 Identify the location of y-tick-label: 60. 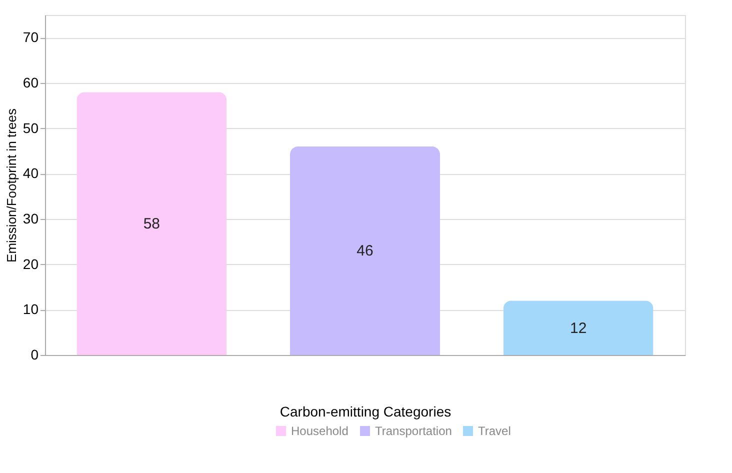
(30, 82).